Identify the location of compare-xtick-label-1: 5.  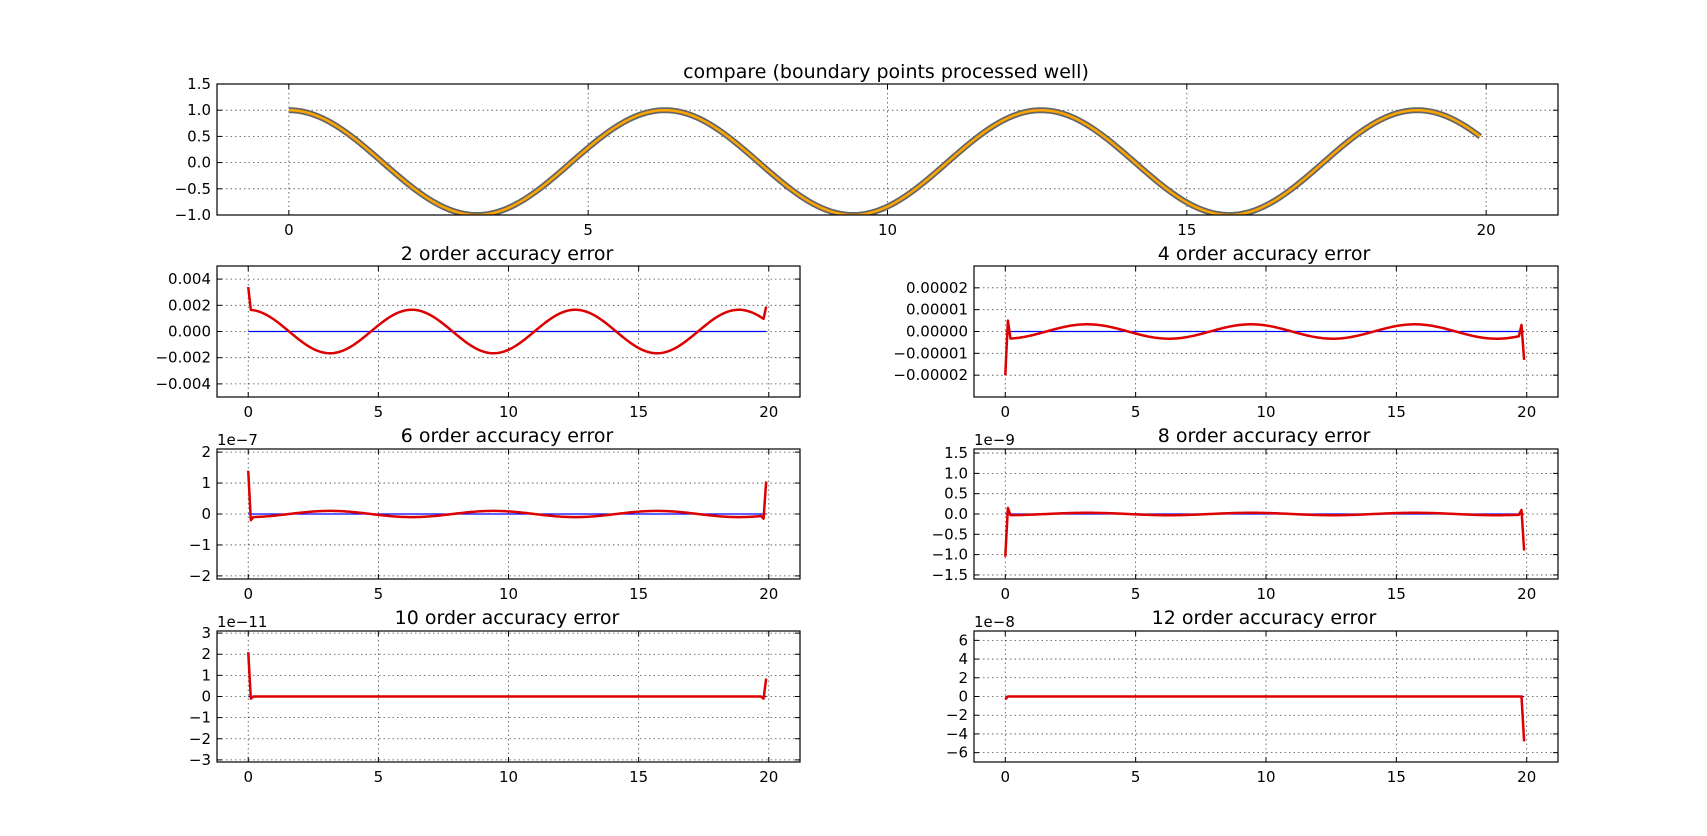
(588, 230).